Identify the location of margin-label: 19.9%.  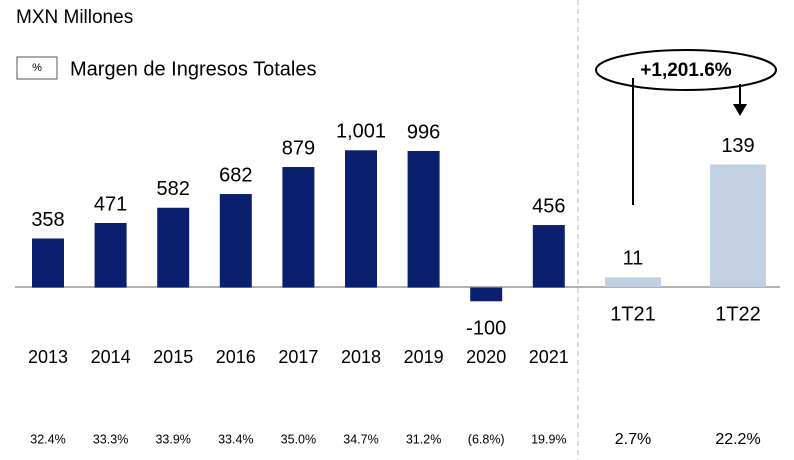
(548, 439).